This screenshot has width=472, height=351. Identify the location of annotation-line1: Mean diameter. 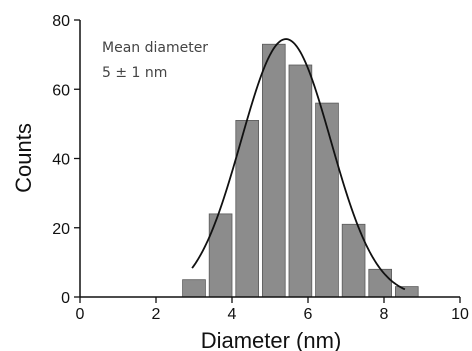
(155, 48).